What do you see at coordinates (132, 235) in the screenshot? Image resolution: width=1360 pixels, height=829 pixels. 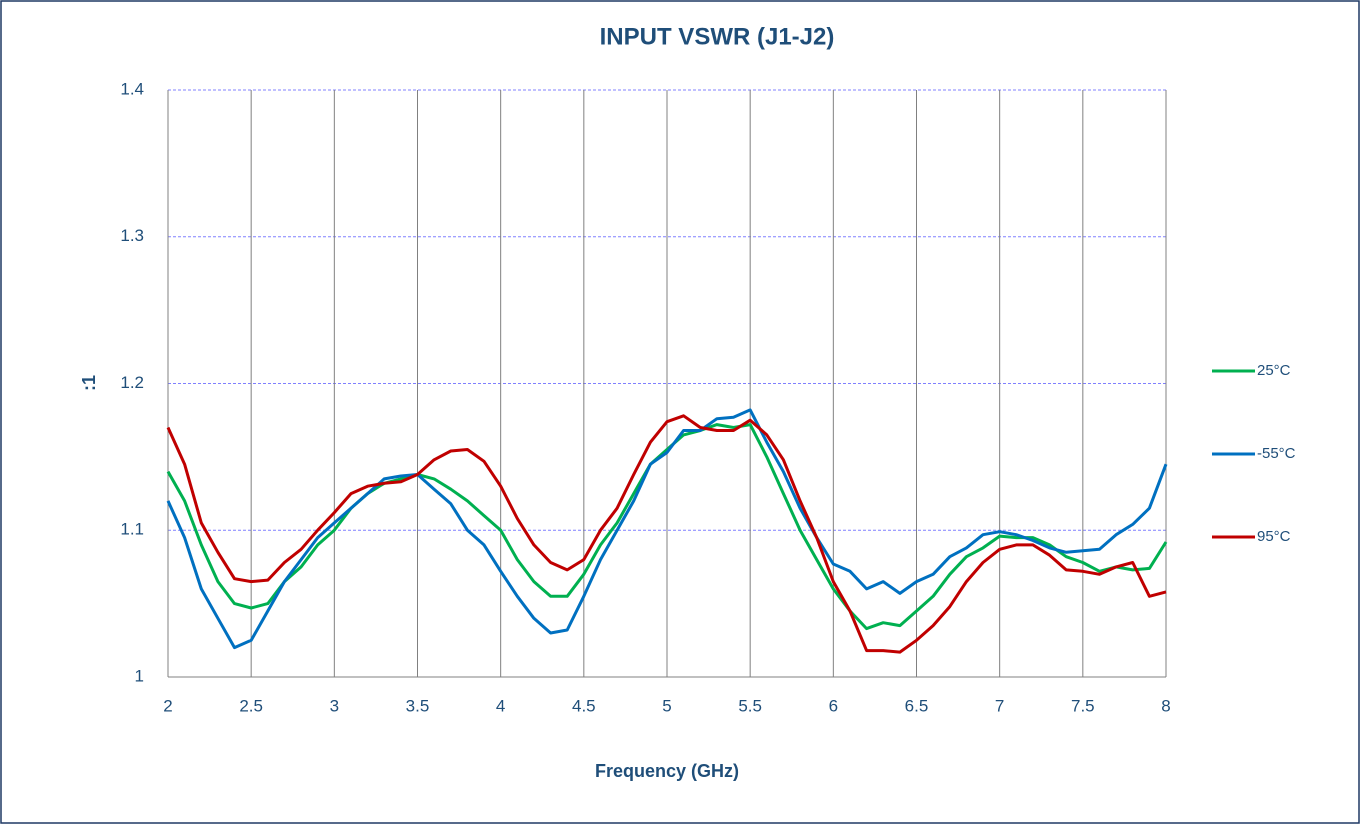 I see `y-tick-label: 1.3` at bounding box center [132, 235].